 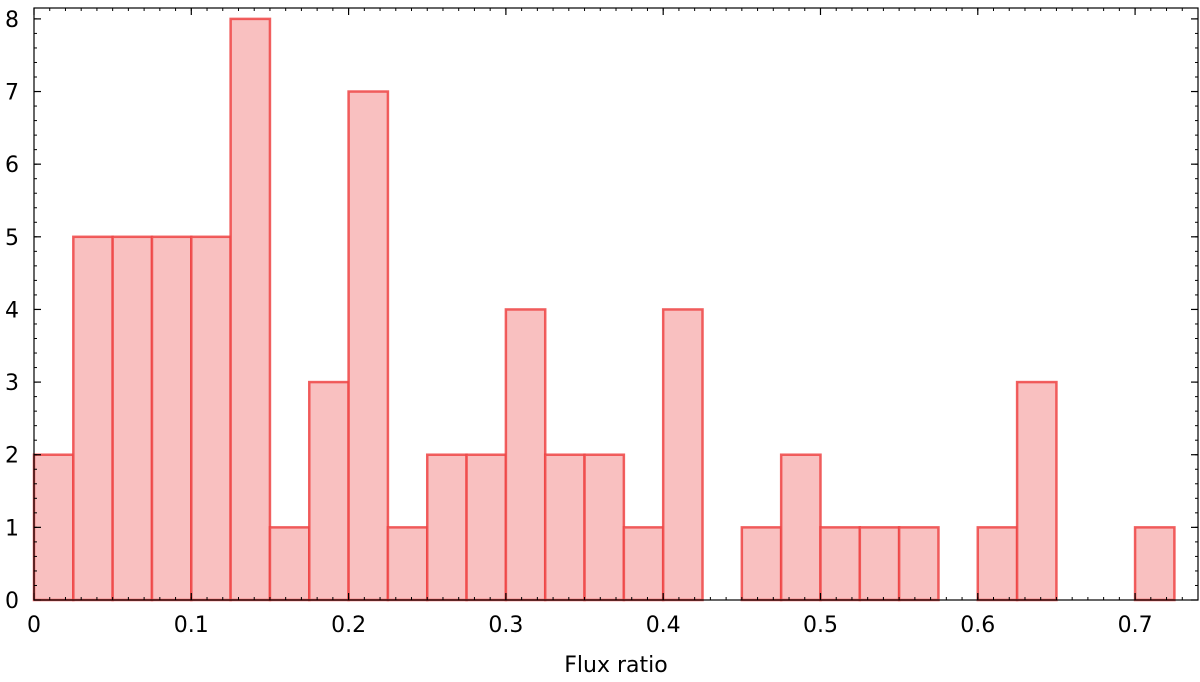 What do you see at coordinates (12, 528) in the screenshot?
I see `y-tick-label: 1` at bounding box center [12, 528].